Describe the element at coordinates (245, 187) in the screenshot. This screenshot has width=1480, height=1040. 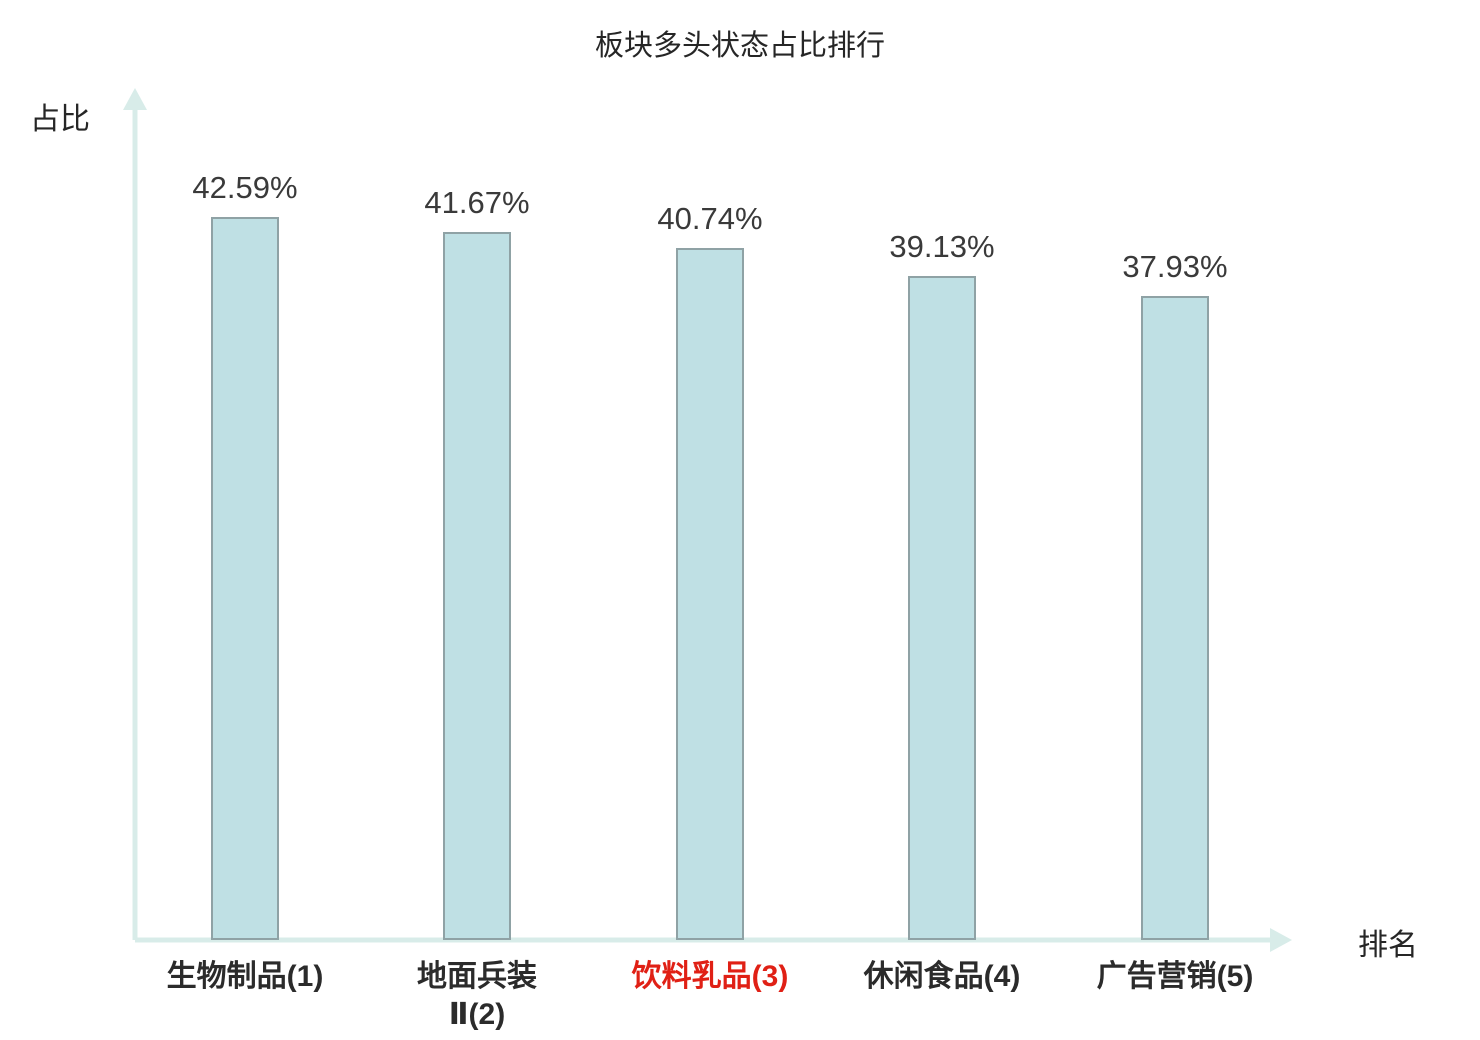
I see `bar-value-label-1: 42.59%` at that location.